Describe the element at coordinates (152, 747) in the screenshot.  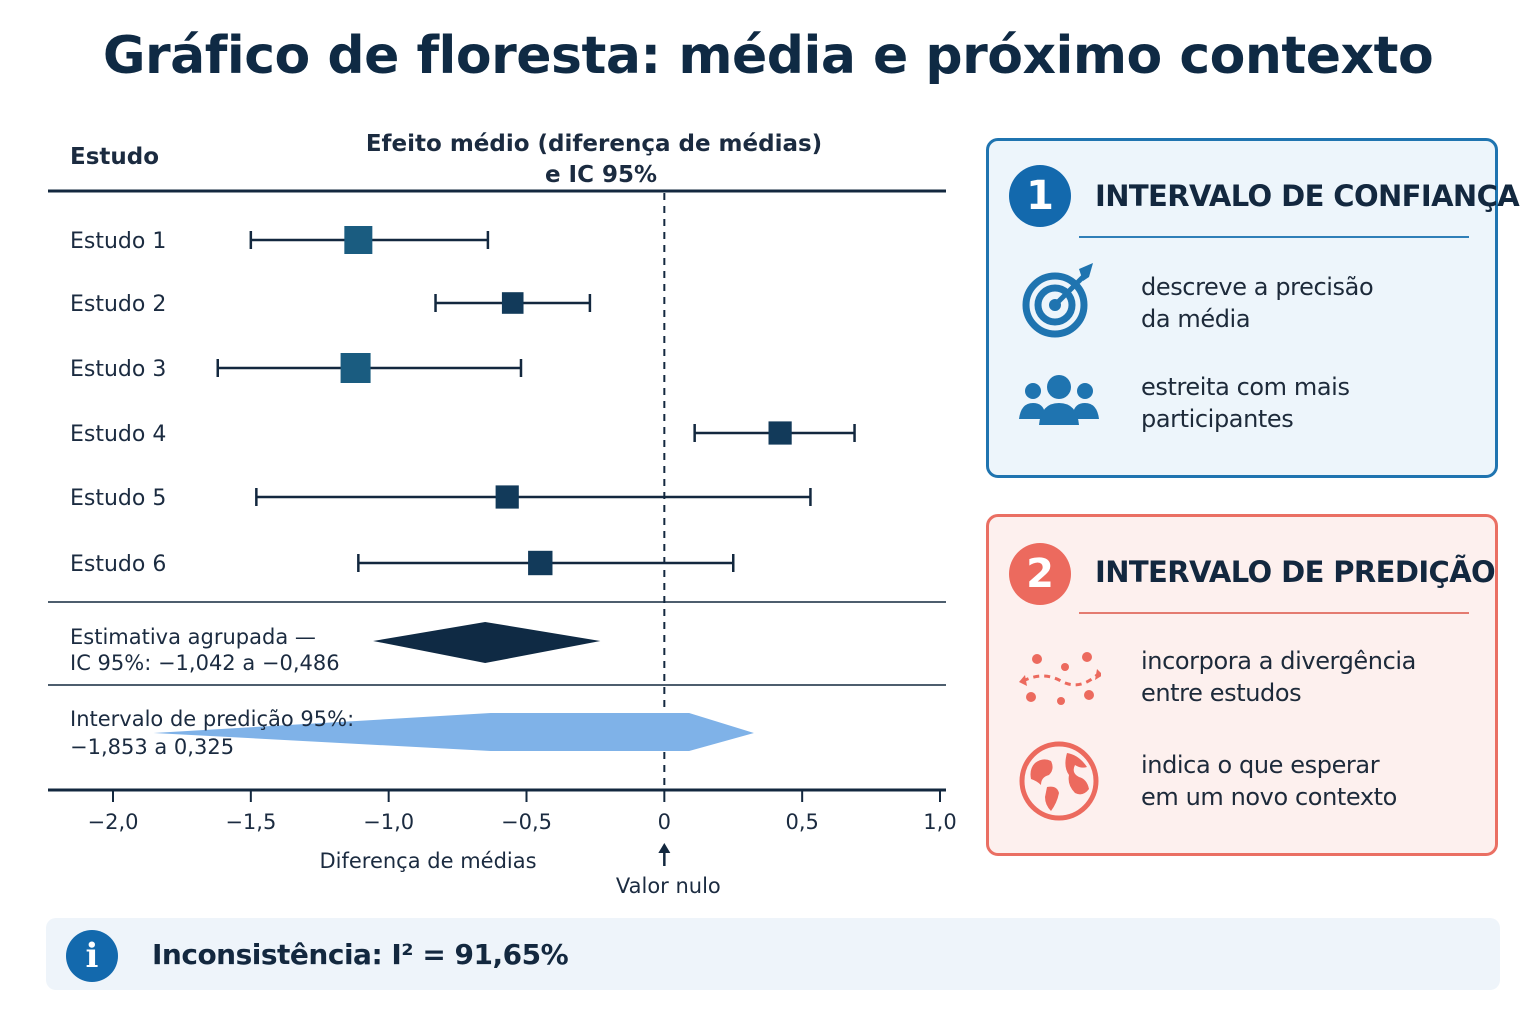
I see `prediction-label-line2: −1,853 a 0,325` at that location.